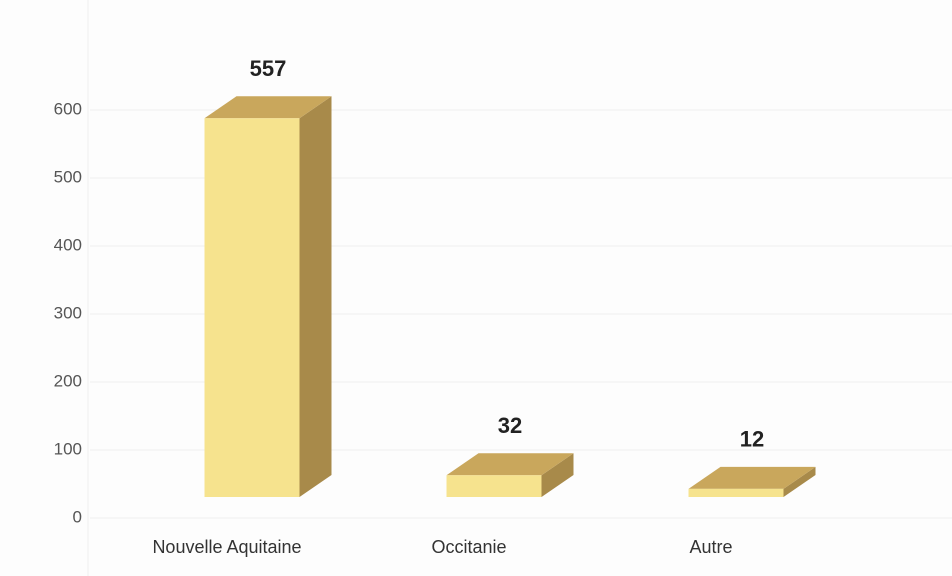  Describe the element at coordinates (77, 516) in the screenshot. I see `y-tick-label: 0` at that location.